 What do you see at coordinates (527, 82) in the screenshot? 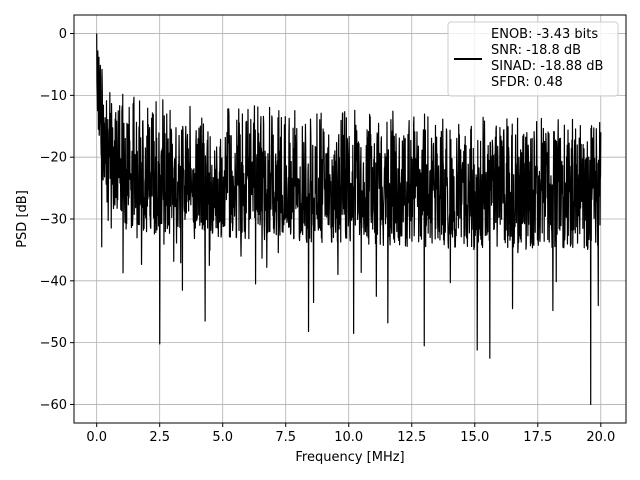
I see `legend-line-sfdr: SFDR: 0.48` at bounding box center [527, 82].